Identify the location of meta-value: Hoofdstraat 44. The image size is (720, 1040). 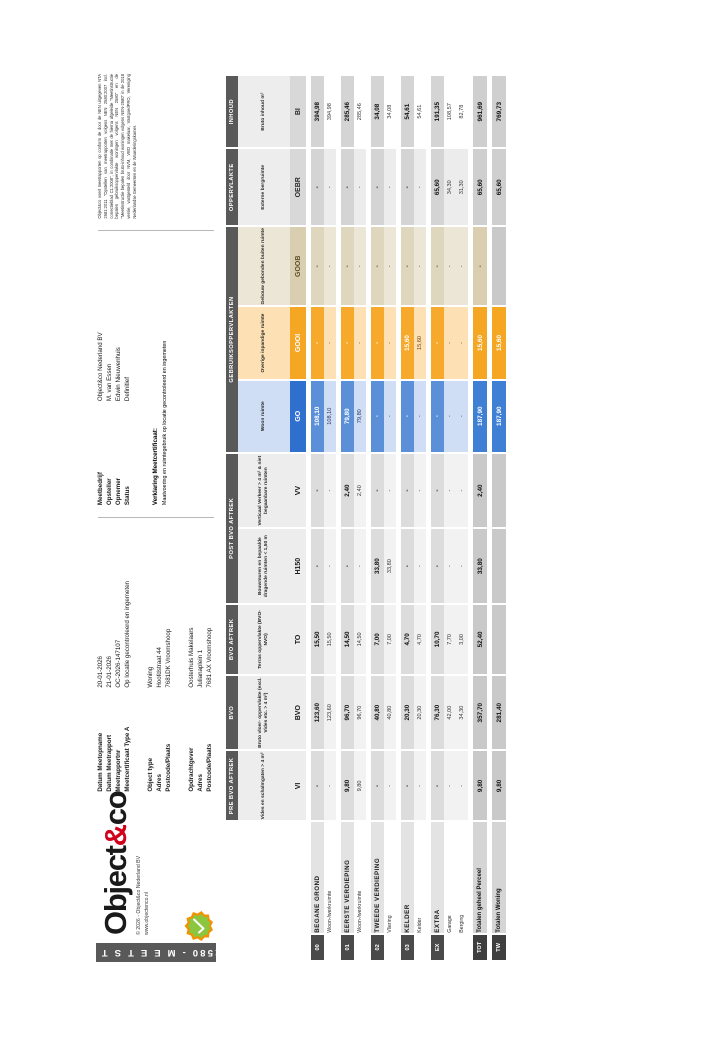
(159, 667).